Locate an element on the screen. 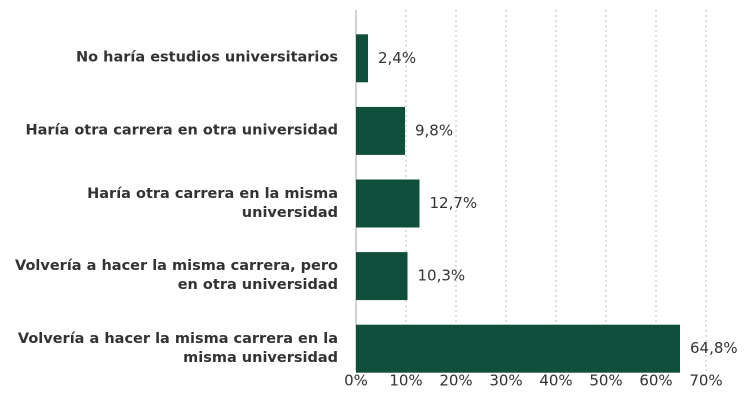  value-label: 2,4% is located at coordinates (397, 58).